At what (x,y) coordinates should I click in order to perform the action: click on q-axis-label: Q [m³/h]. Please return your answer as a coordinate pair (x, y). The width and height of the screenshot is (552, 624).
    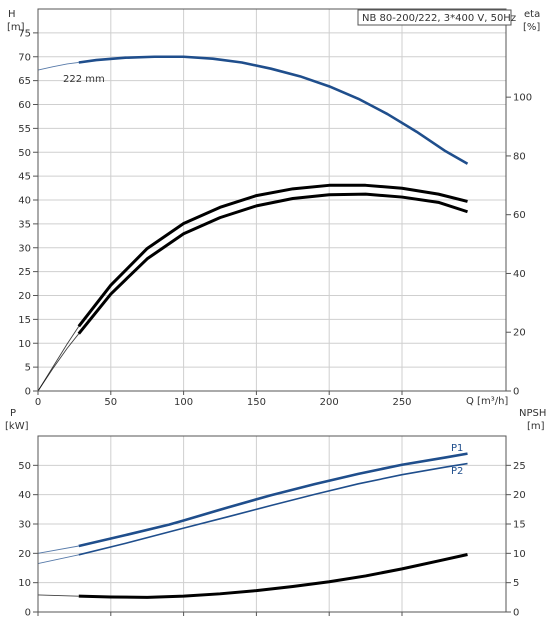
    Looking at the image, I should click on (487, 401).